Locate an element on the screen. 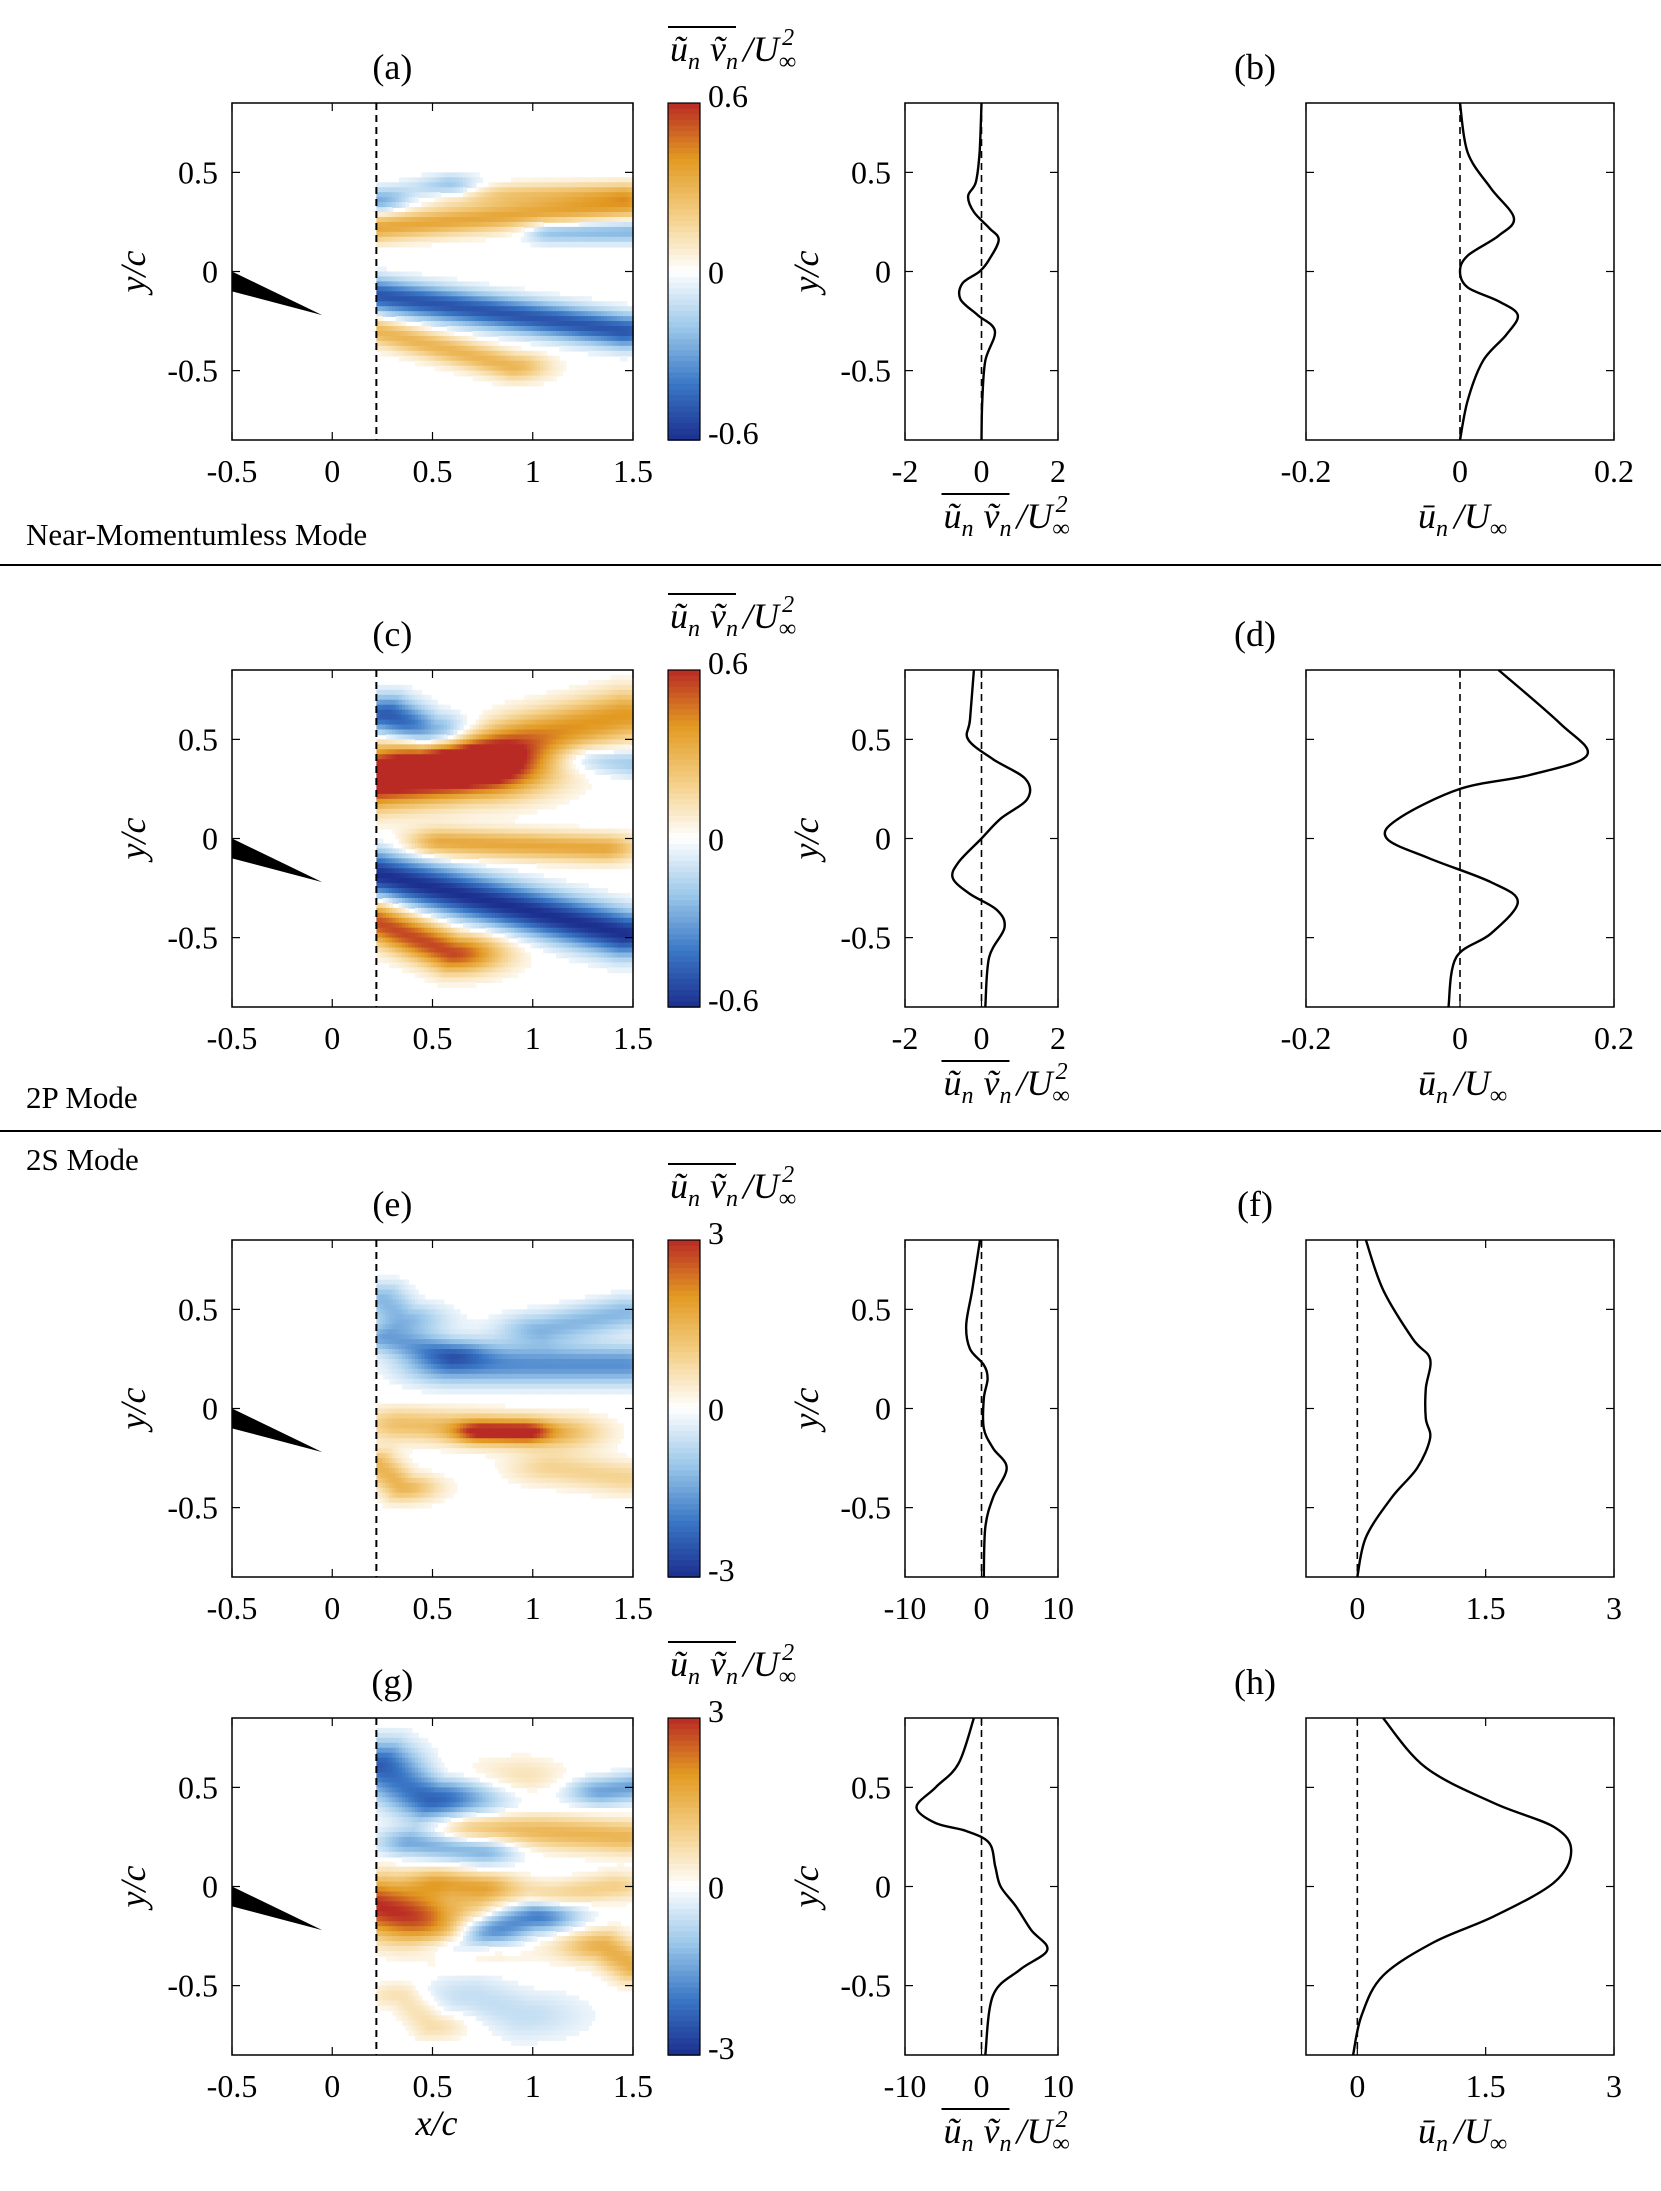  colorbar-cell is located at coordinates (684, 246).